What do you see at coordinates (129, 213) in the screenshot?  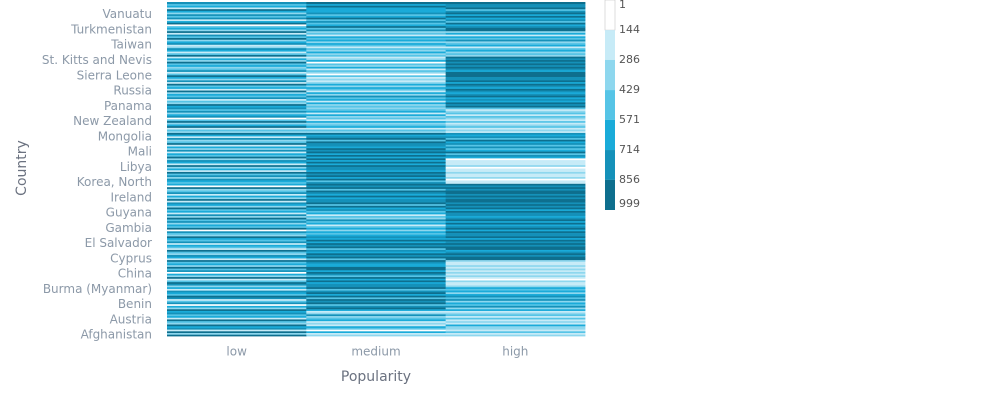 I see `y-tick-label: Guyana` at bounding box center [129, 213].